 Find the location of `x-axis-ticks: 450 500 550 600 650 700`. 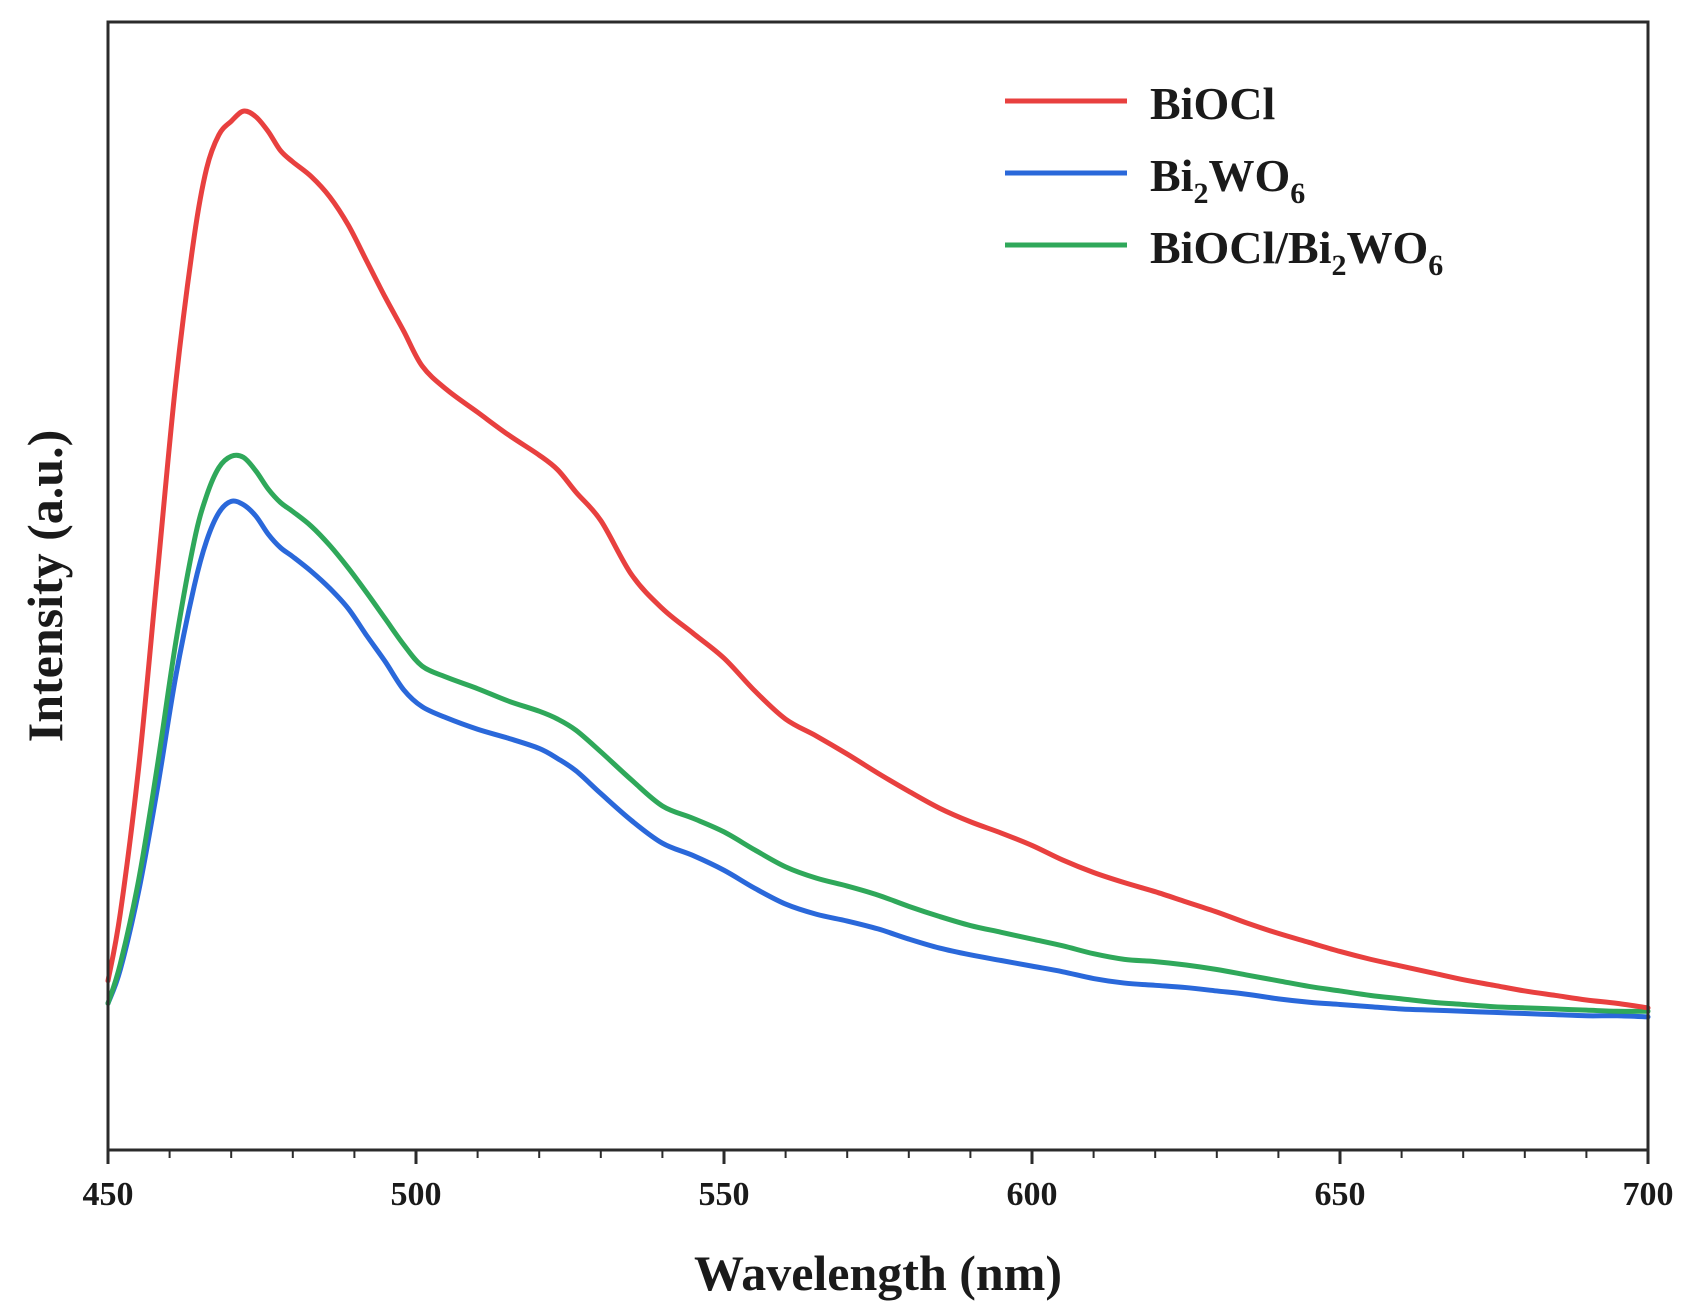

x-axis-ticks: 450 500 550 600 650 700 is located at coordinates (878, 1181).